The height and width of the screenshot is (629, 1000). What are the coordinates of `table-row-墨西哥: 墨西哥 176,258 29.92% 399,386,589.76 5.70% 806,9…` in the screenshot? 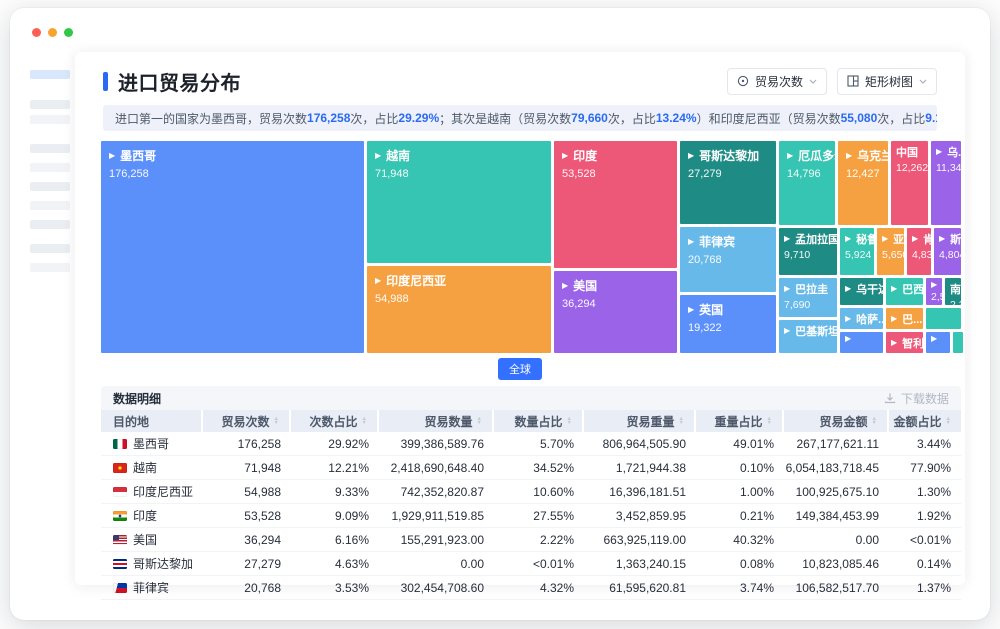 It's located at (531, 444).